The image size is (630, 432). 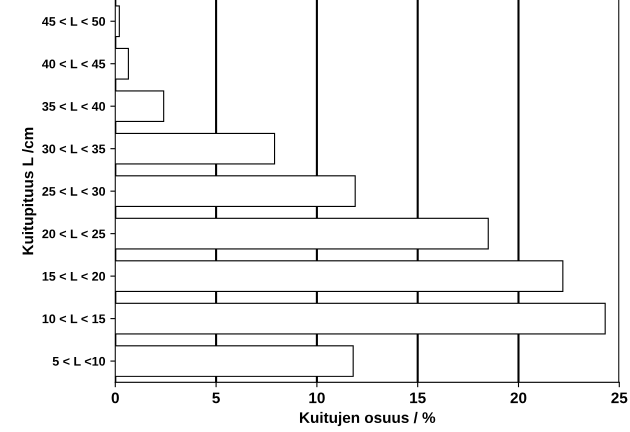 What do you see at coordinates (115, 398) in the screenshot?
I see `x-tick-label: 0` at bounding box center [115, 398].